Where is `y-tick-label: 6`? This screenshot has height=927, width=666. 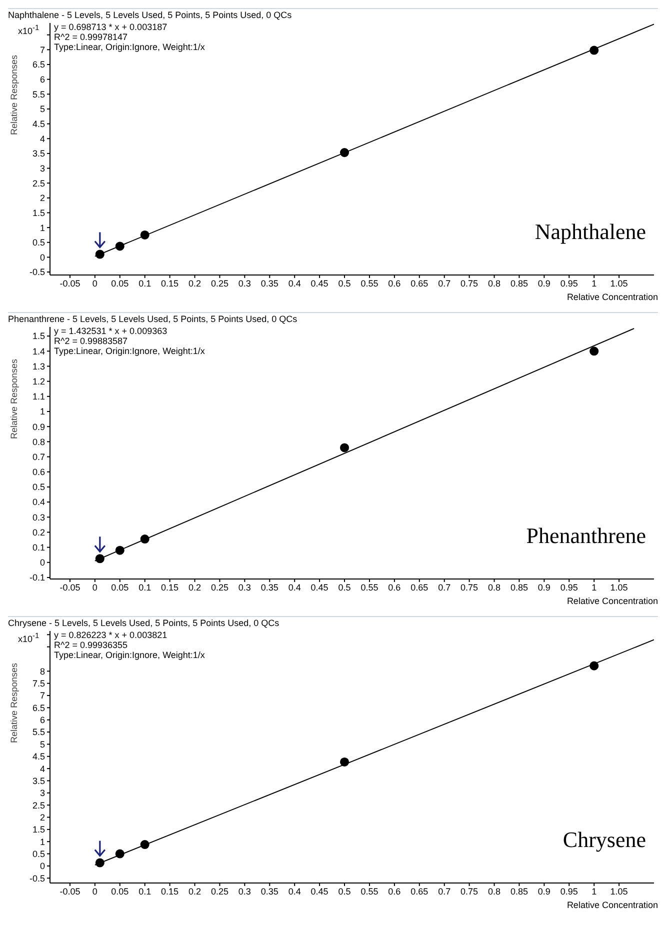
y-tick-label: 6 is located at coordinates (42, 79).